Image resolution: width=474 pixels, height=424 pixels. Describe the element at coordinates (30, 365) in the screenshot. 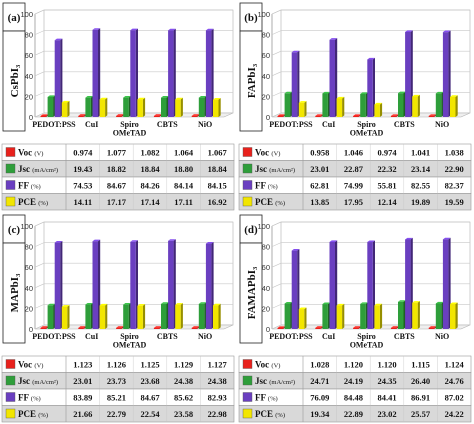

I see `row-label-voc: Voc (V)` at that location.